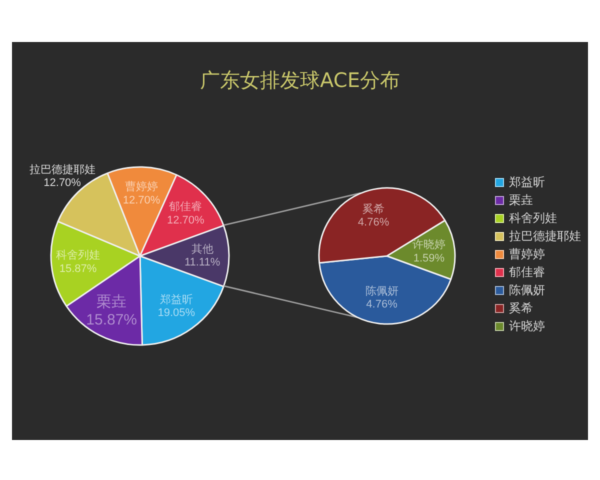  Describe the element at coordinates (78, 256) in the screenshot. I see `slice-label: 科舍列娃` at that location.